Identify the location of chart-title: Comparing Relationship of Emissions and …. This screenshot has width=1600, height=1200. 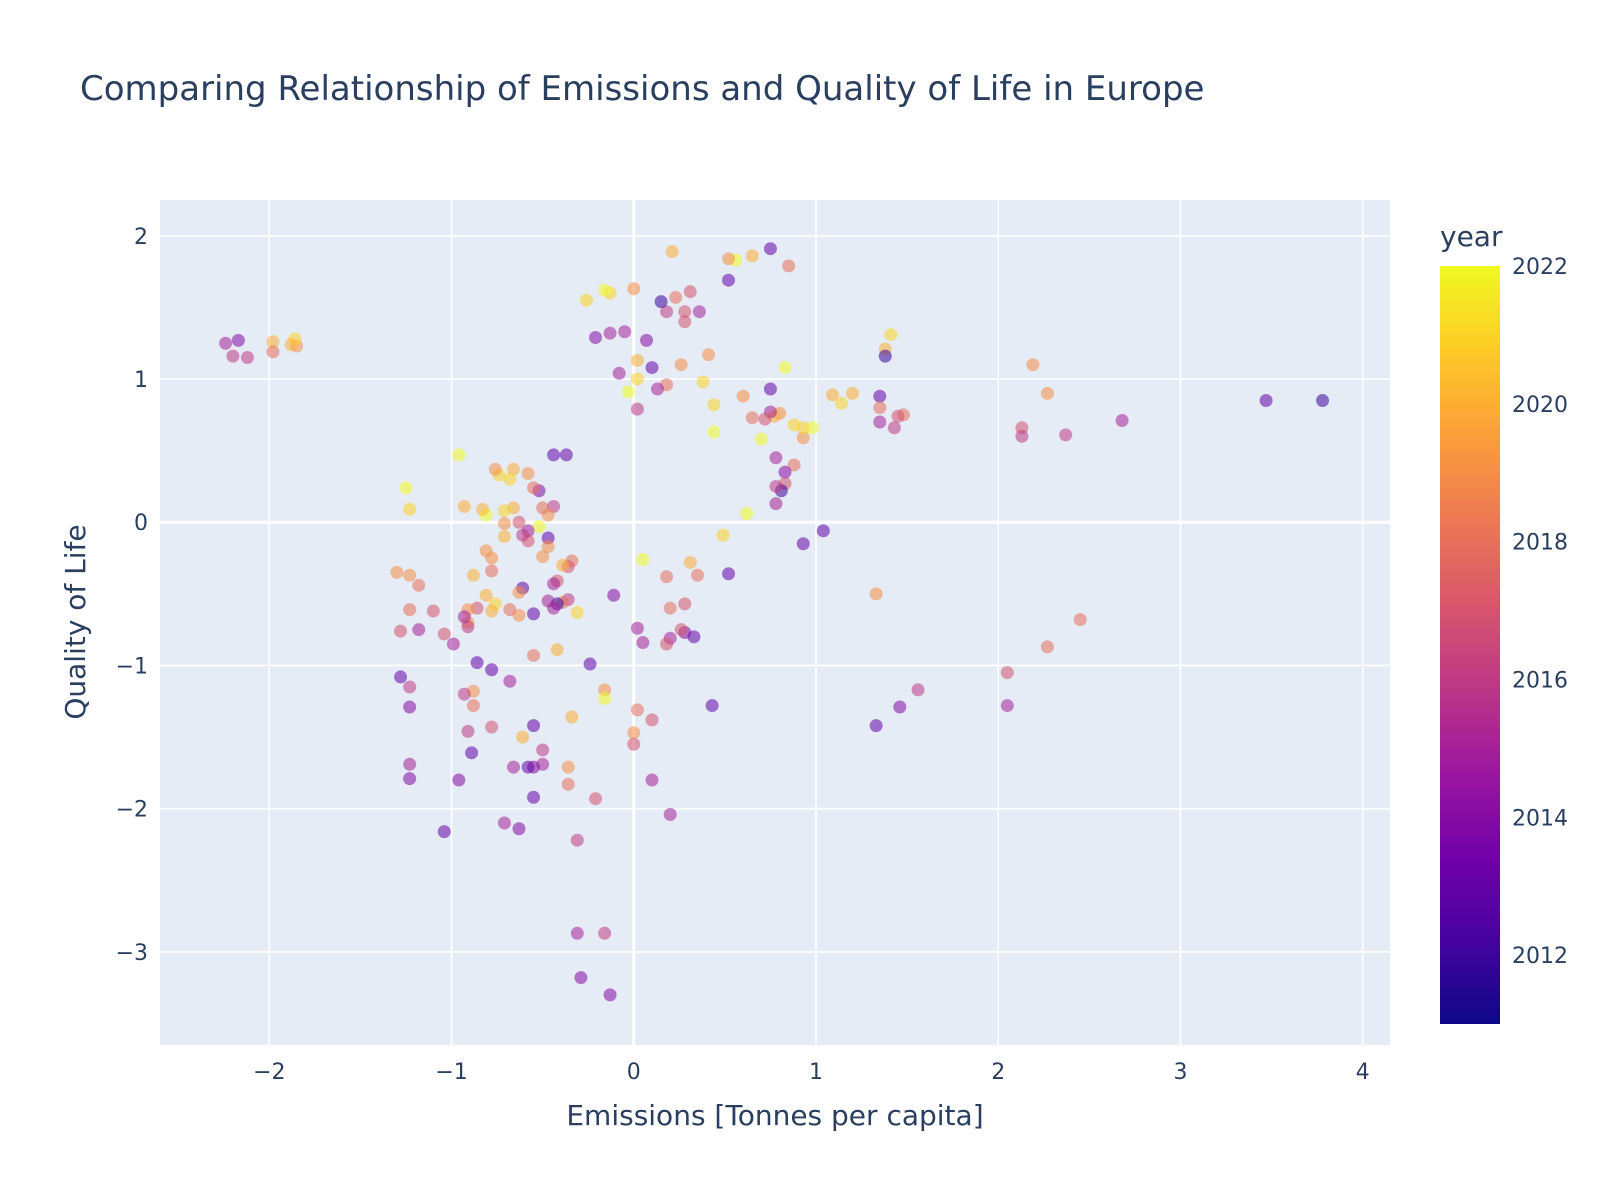
(642, 89).